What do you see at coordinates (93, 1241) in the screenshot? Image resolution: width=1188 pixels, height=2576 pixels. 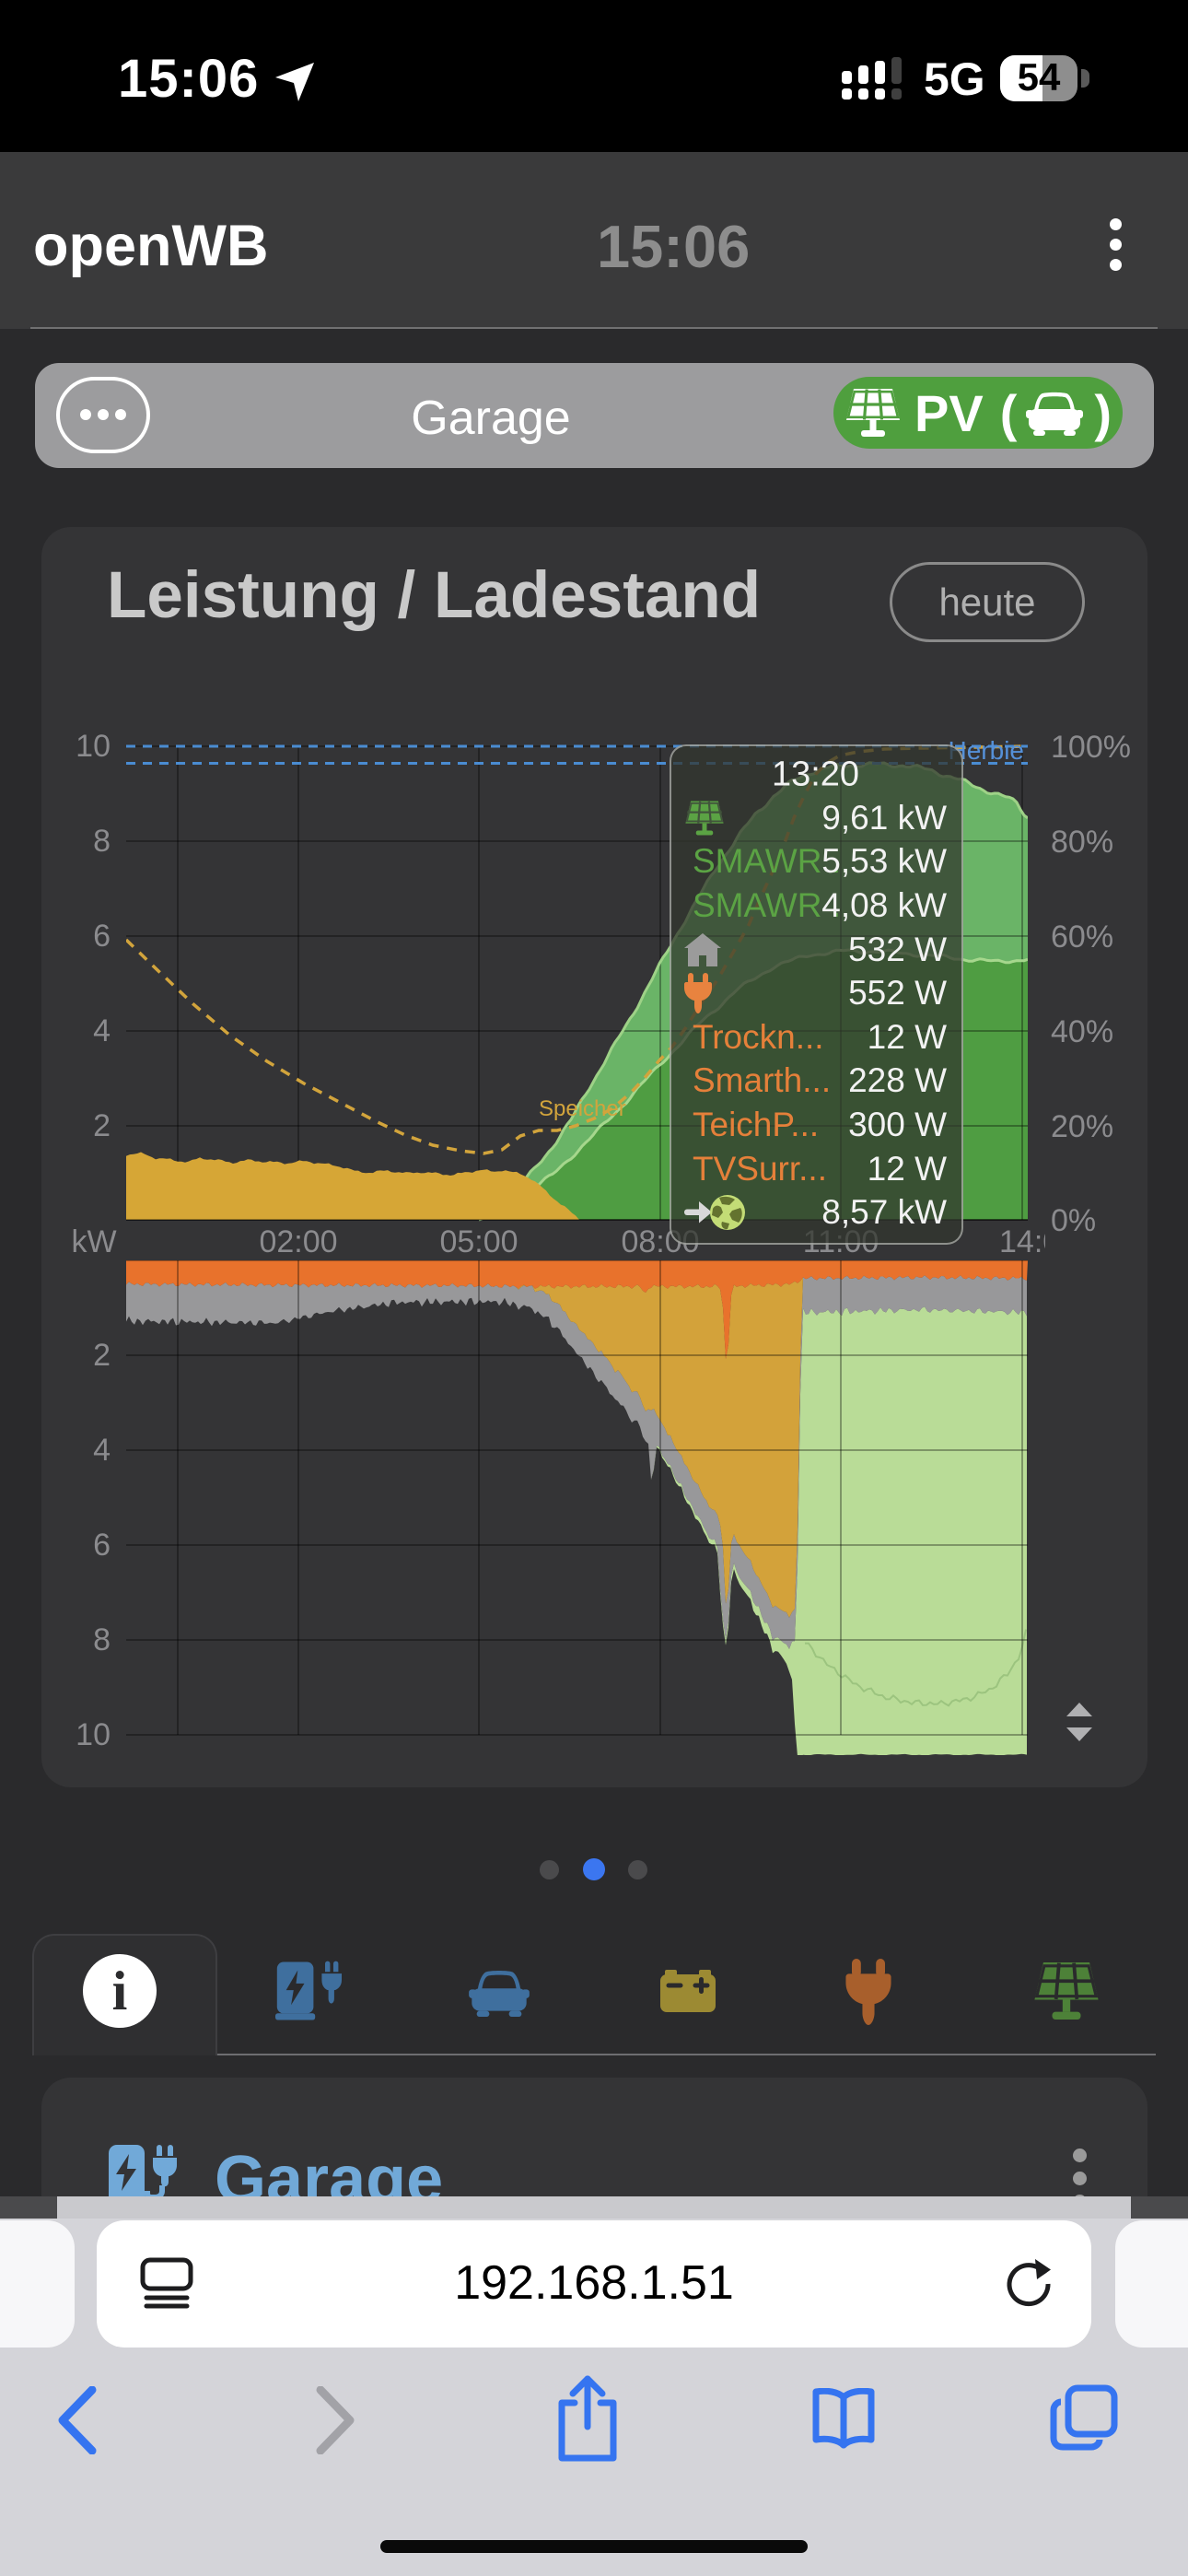 I see `svg-text: kW` at bounding box center [93, 1241].